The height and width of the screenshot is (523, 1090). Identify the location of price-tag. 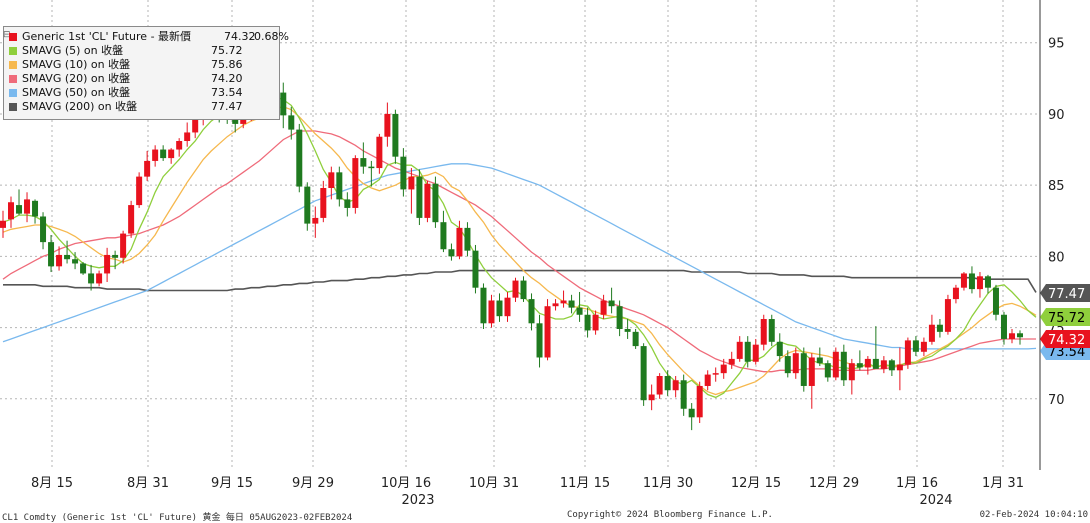
(1065, 293).